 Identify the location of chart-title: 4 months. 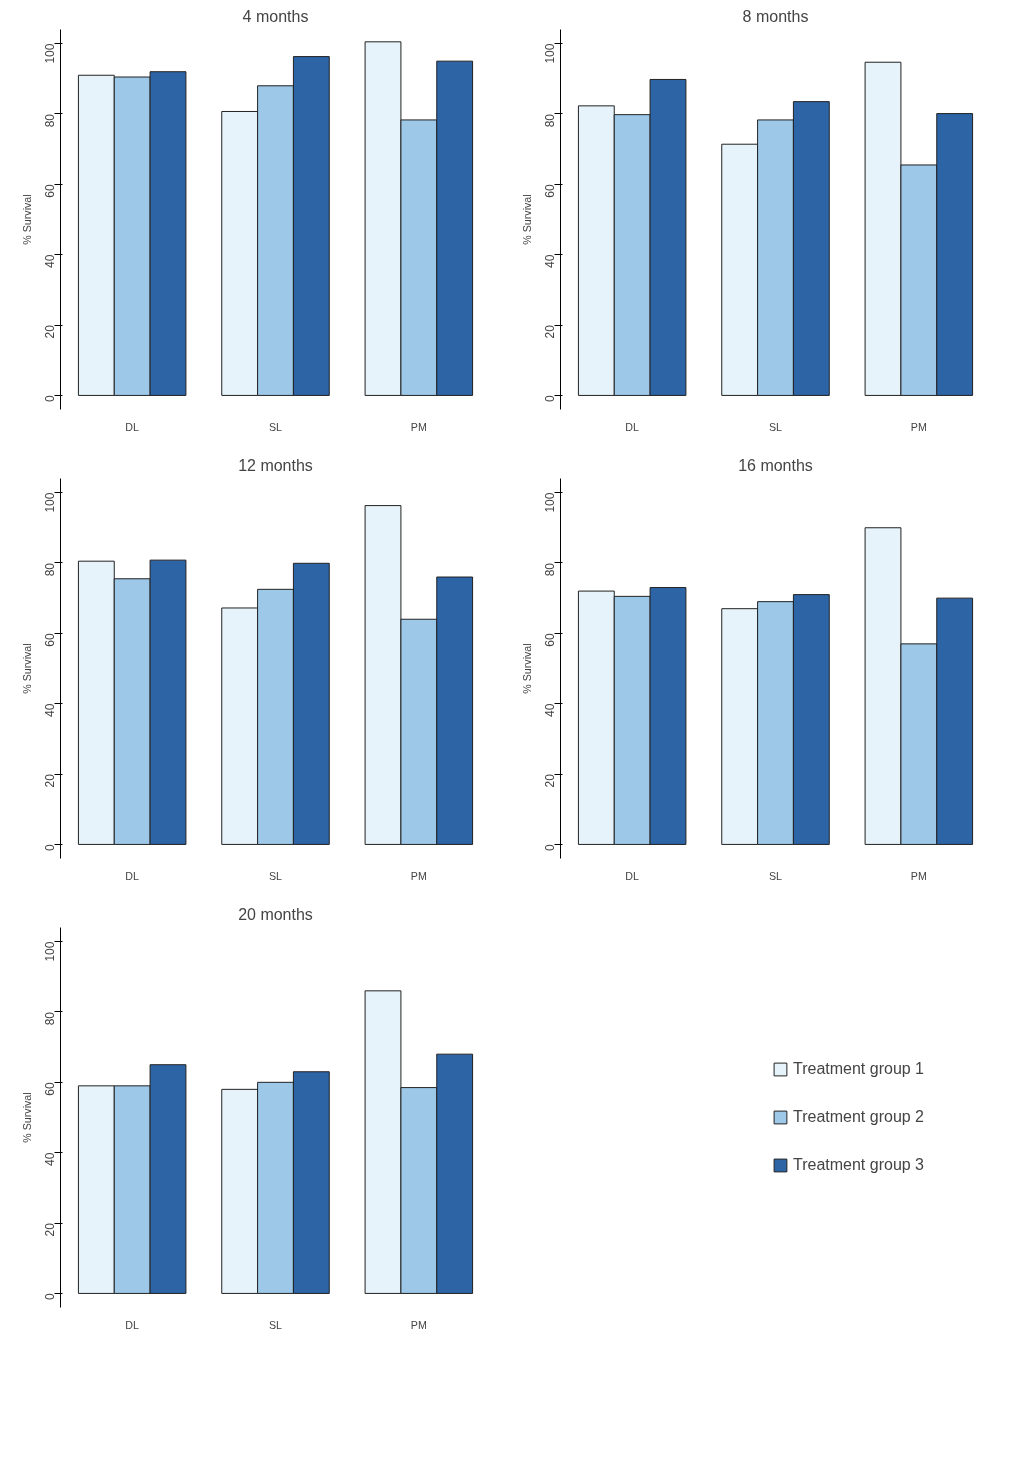
(275, 16).